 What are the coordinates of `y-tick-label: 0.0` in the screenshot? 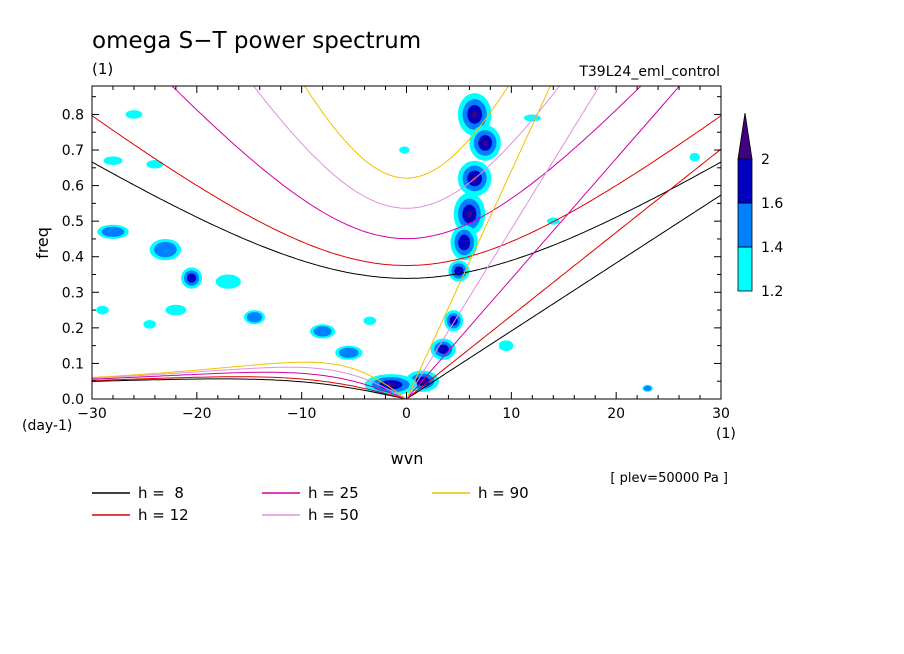 It's located at (73, 400).